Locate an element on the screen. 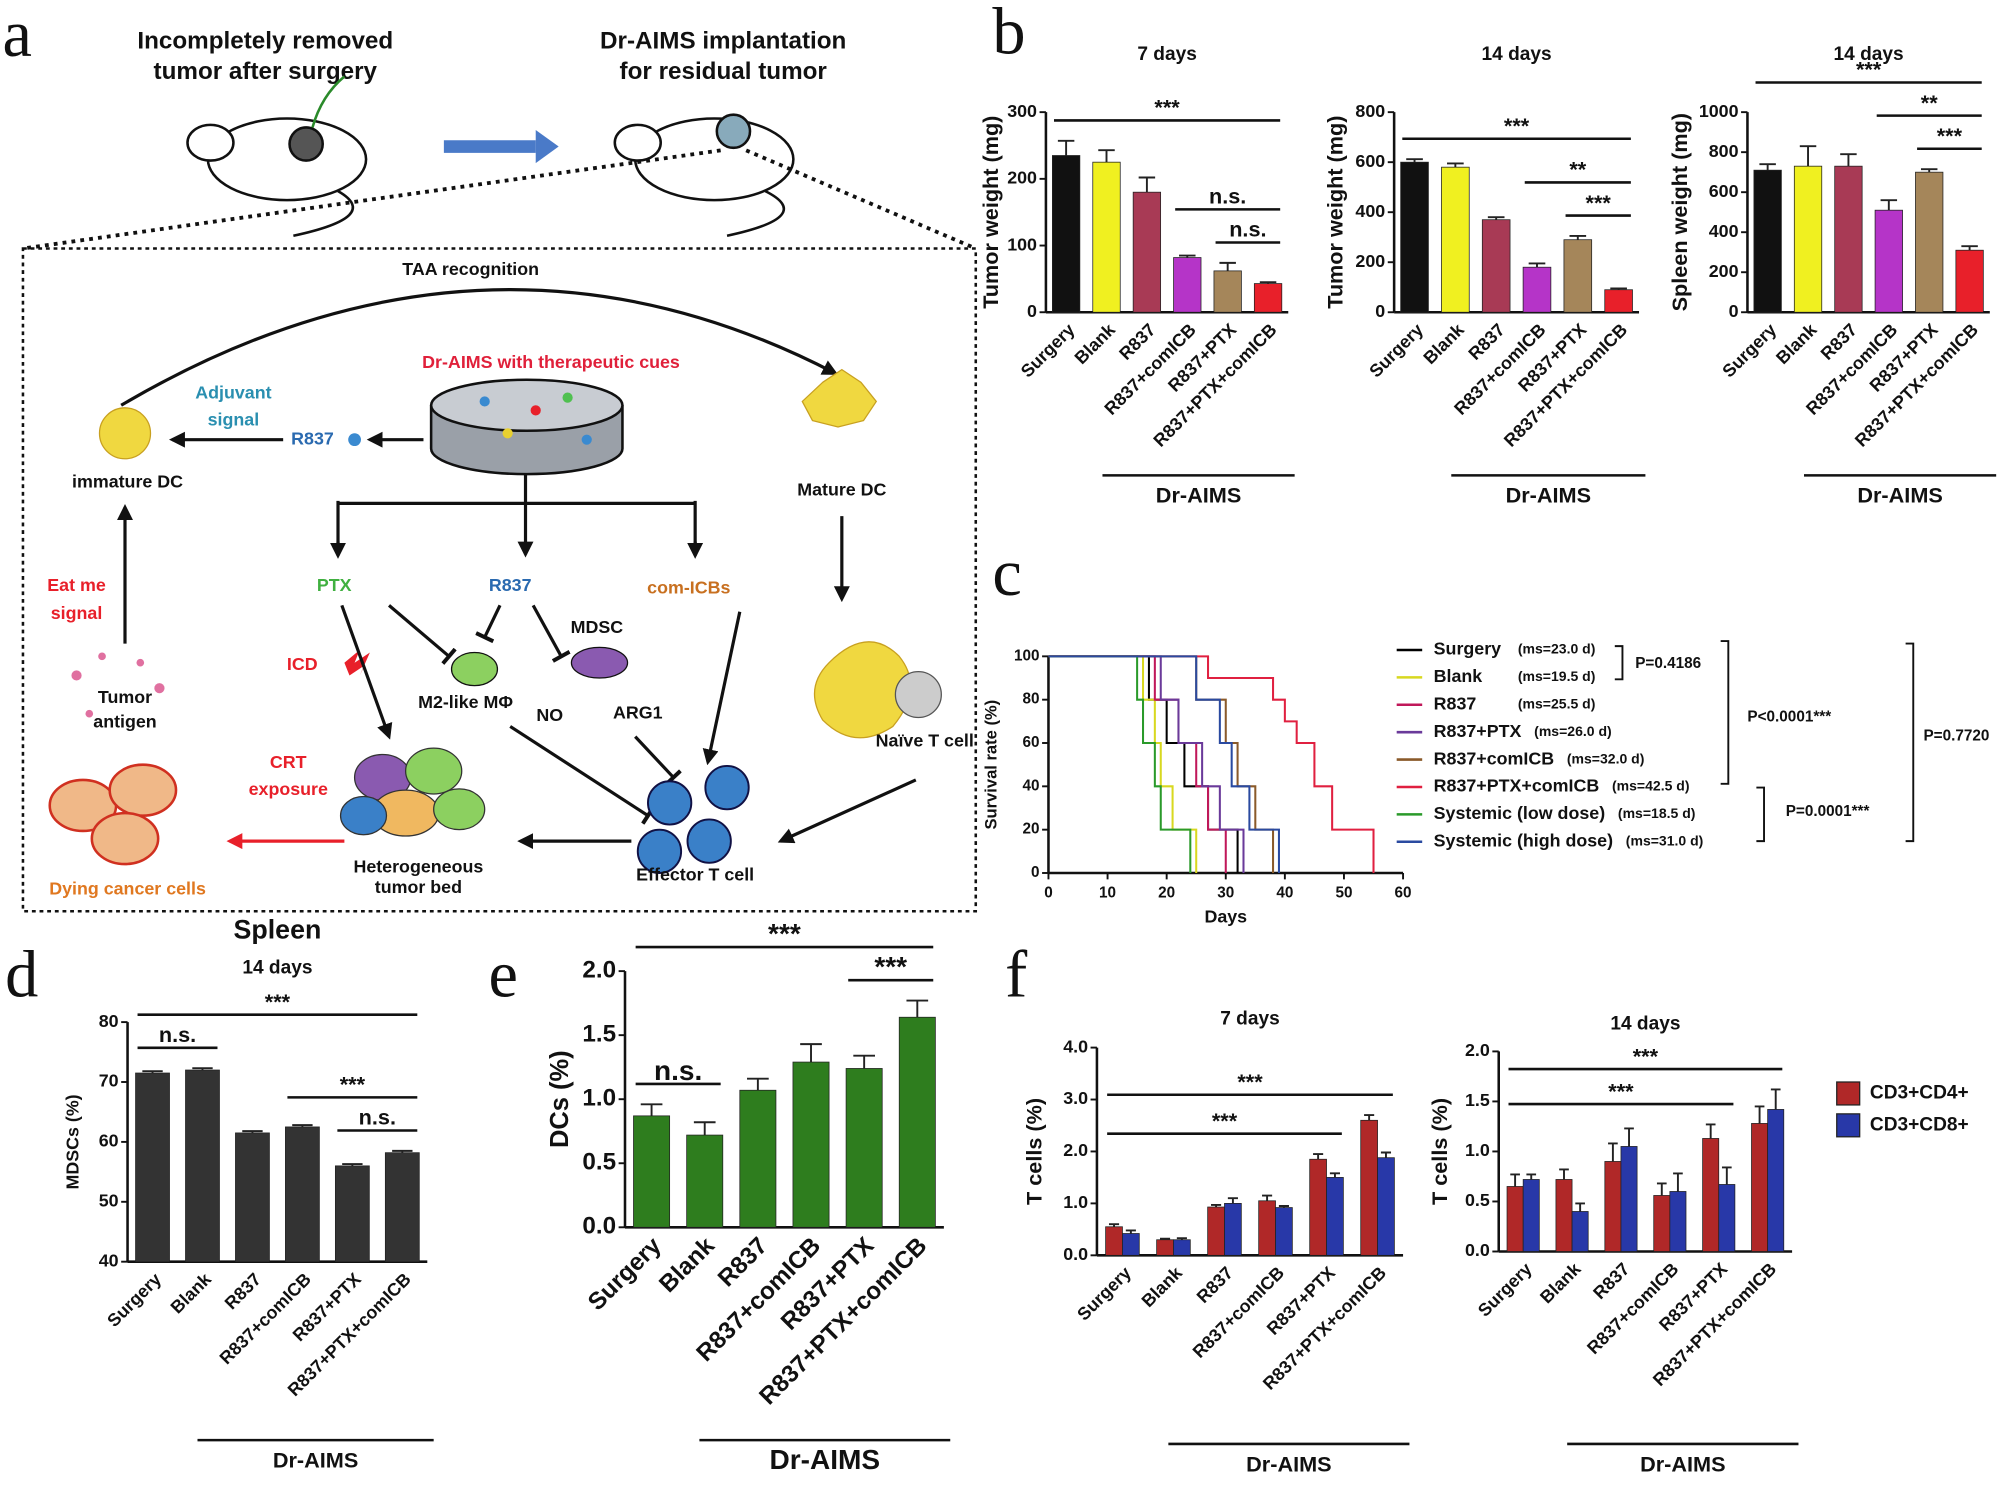 This screenshot has width=2000, height=1486. y-tick-label: 2.0 is located at coordinates (599, 970).